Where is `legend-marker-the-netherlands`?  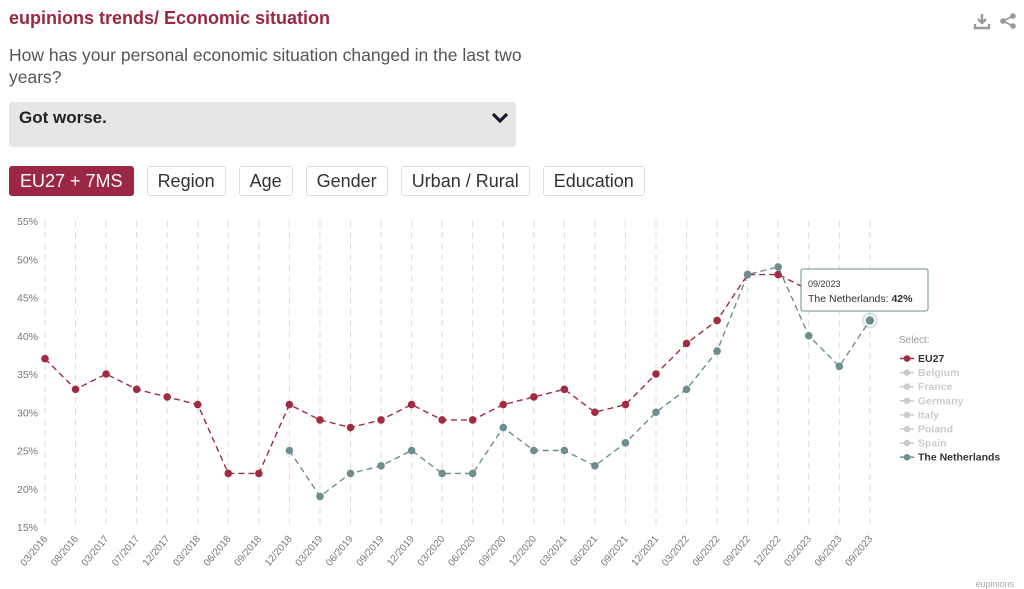 legend-marker-the-netherlands is located at coordinates (907, 457).